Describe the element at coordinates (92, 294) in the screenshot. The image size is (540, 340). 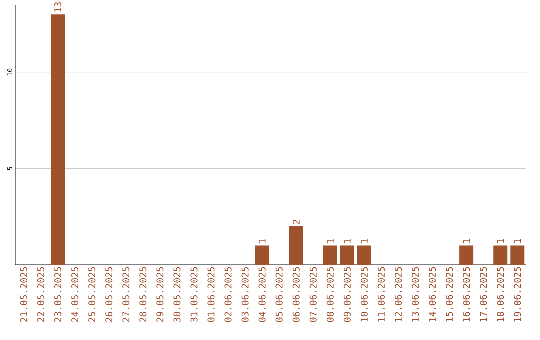
I see `x-tick-label: 25.05.2025` at that location.